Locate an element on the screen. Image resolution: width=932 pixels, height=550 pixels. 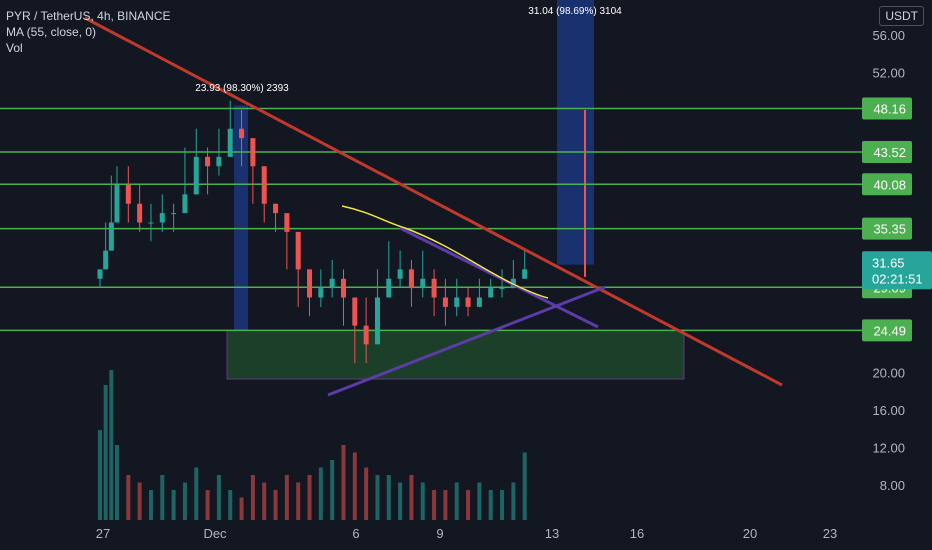
price-axis-tick: 20.00 is located at coordinates (888, 373).